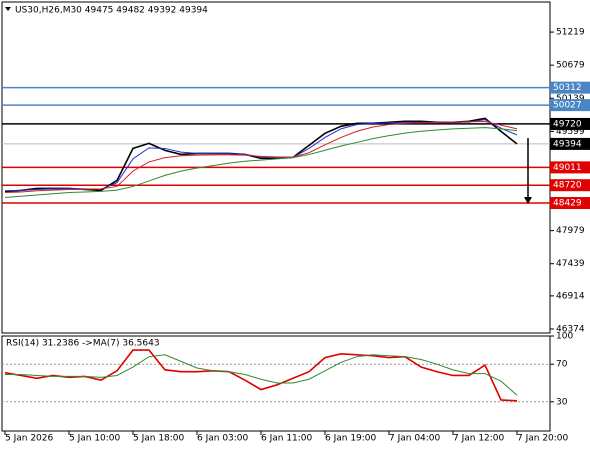 The width and height of the screenshot is (590, 450). Describe the element at coordinates (83, 344) in the screenshot. I see `rsi-title: RSI(14) 31.2386 ->MA(7) 36.5643` at that location.